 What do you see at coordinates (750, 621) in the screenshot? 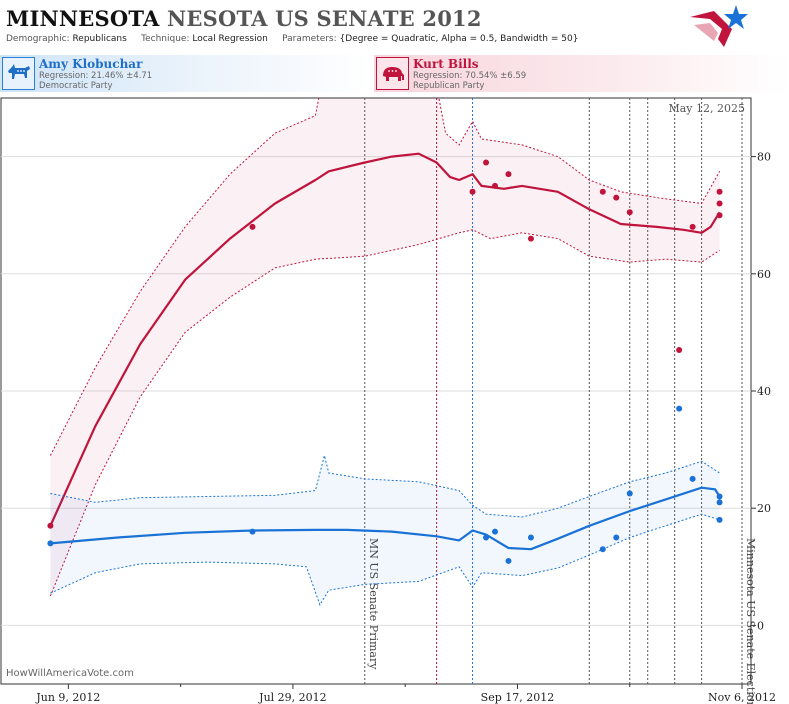
I see `event-label: Minnesota US Senate Election` at bounding box center [750, 621].